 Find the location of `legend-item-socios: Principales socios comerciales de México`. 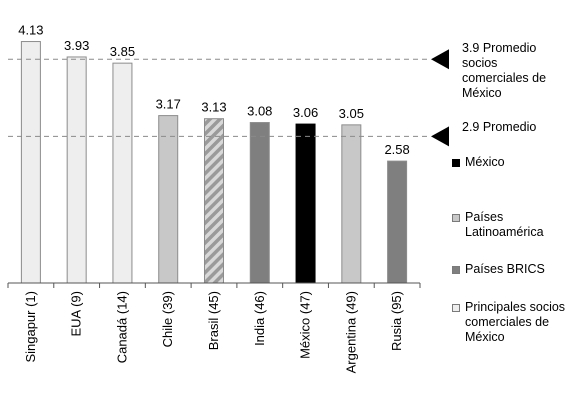

legend-item-socios: Principales socios comerciales de México is located at coordinates (508, 322).